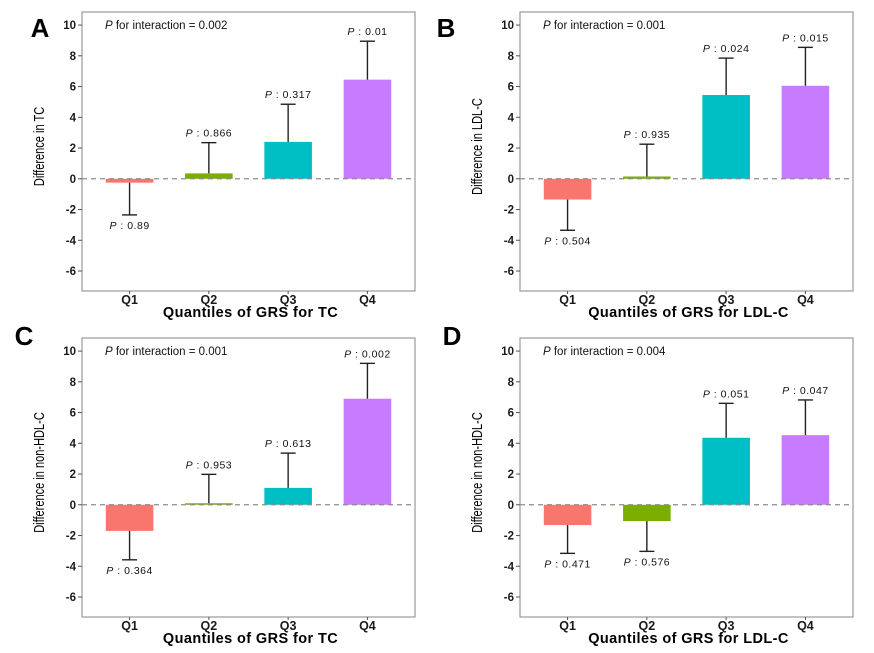 This screenshot has height=653, width=874. Describe the element at coordinates (805, 391) in the screenshot. I see `p-value-label: P : 0.047` at that location.